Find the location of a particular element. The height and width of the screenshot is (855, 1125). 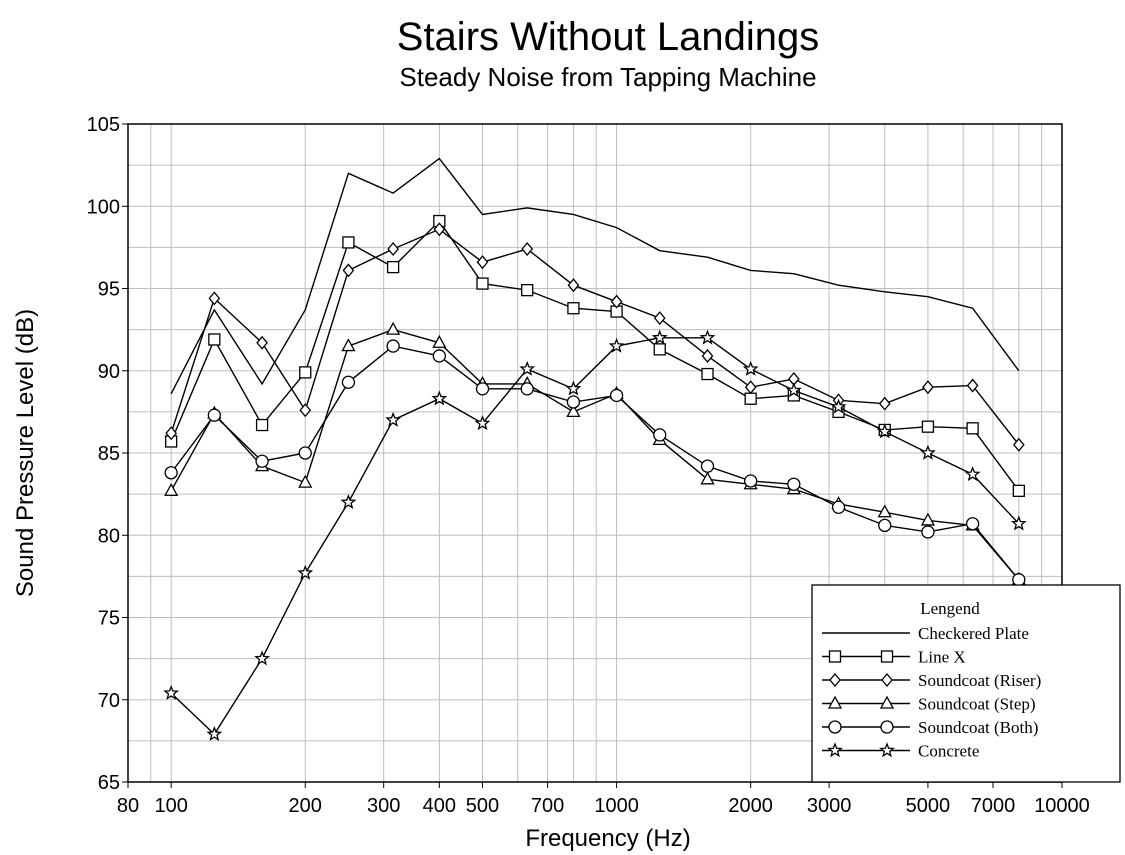

legend-box is located at coordinates (966, 683).